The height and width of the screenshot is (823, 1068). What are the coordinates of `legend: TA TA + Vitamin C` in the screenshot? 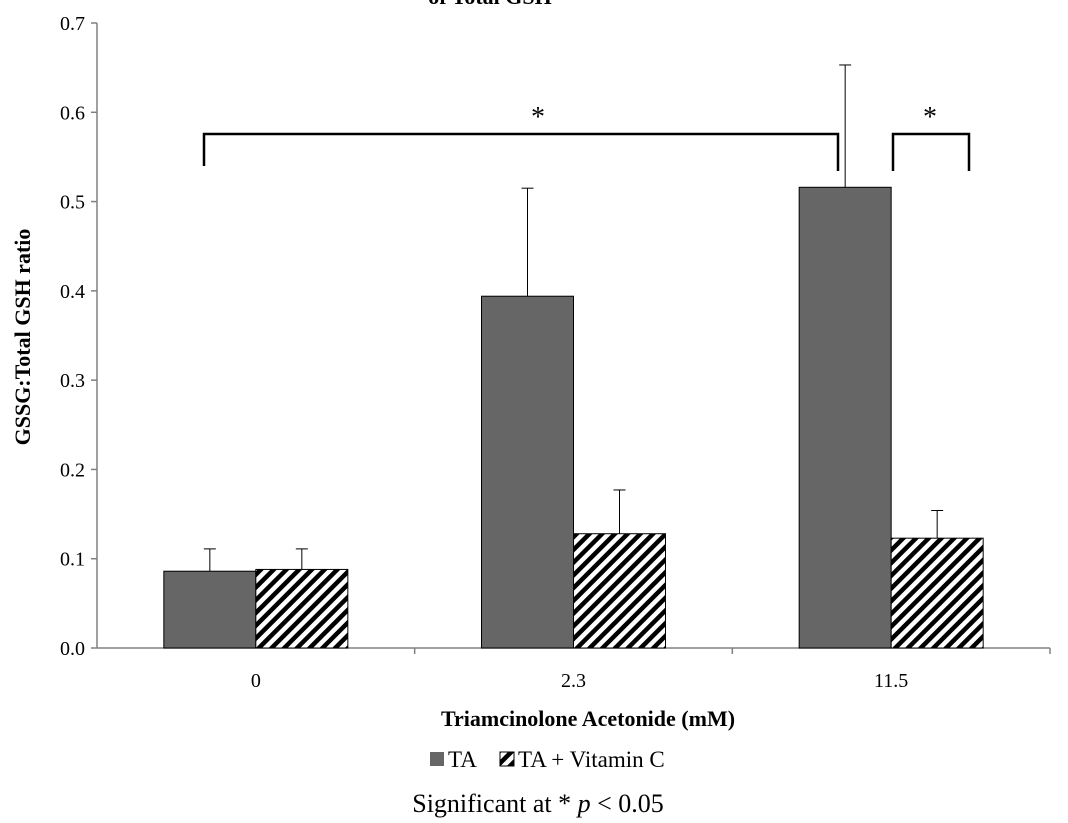 It's located at (547, 759).